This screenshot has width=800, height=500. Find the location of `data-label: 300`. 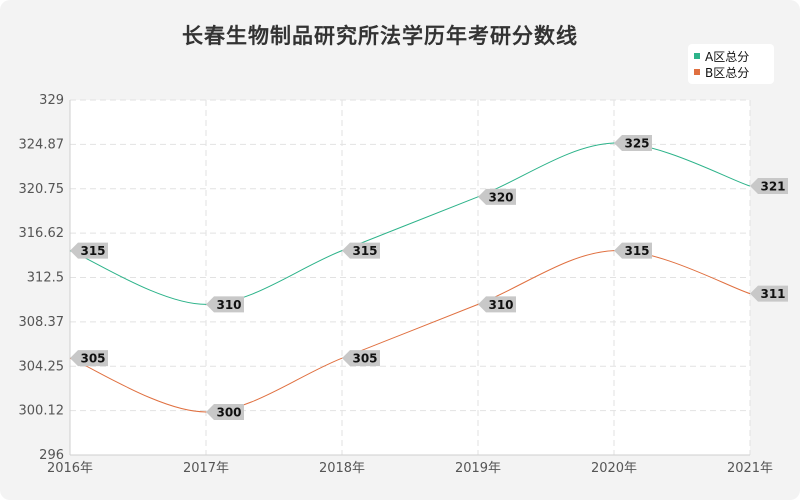

data-label: 300 is located at coordinates (228, 412).